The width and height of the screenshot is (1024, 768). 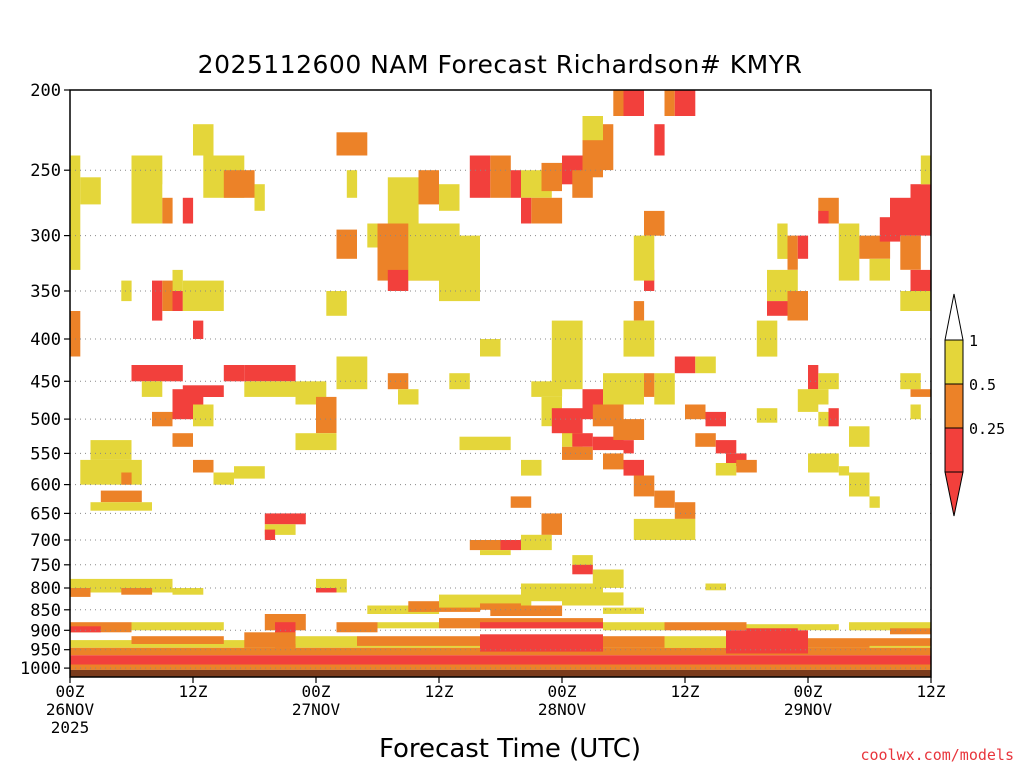 What do you see at coordinates (500, 673) in the screenshot?
I see `ground-band` at bounding box center [500, 673].